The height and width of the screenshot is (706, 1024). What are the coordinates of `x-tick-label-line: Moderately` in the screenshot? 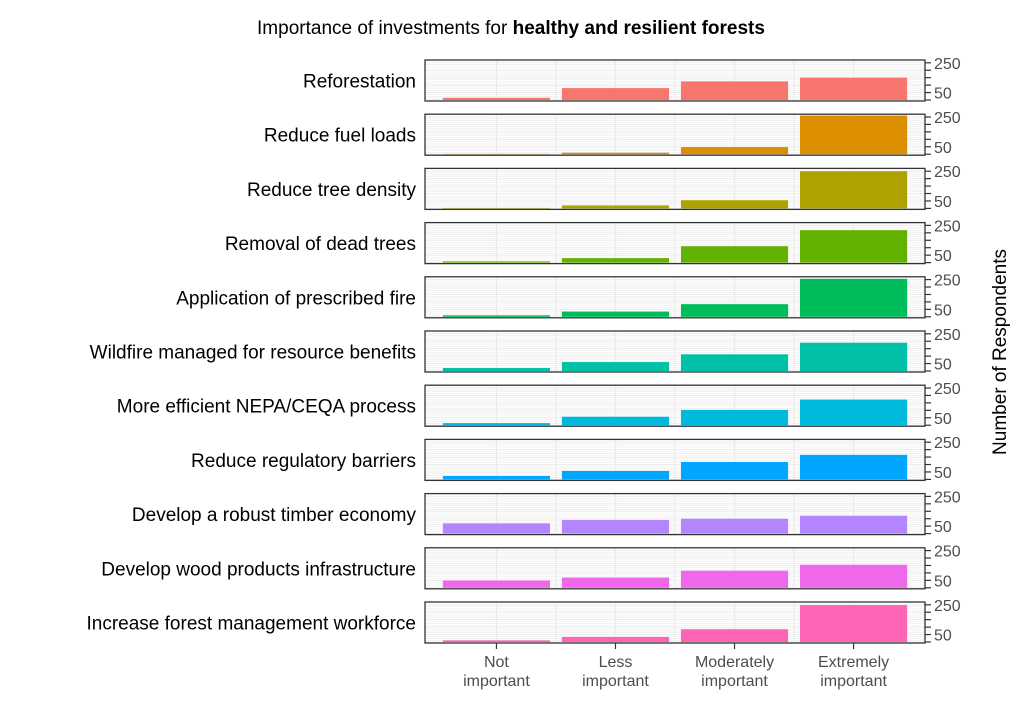 It's located at (734, 662).